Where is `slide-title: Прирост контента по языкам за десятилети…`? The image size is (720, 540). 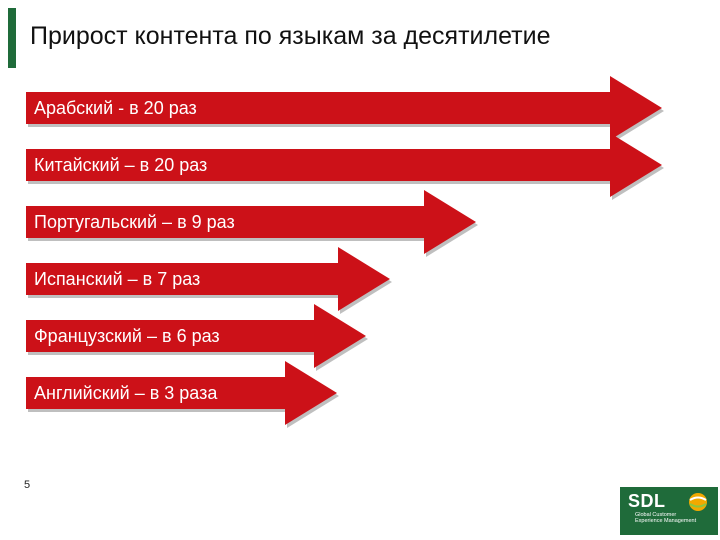 slide-title: Прирост контента по языкам за десятилети… is located at coordinates (290, 36).